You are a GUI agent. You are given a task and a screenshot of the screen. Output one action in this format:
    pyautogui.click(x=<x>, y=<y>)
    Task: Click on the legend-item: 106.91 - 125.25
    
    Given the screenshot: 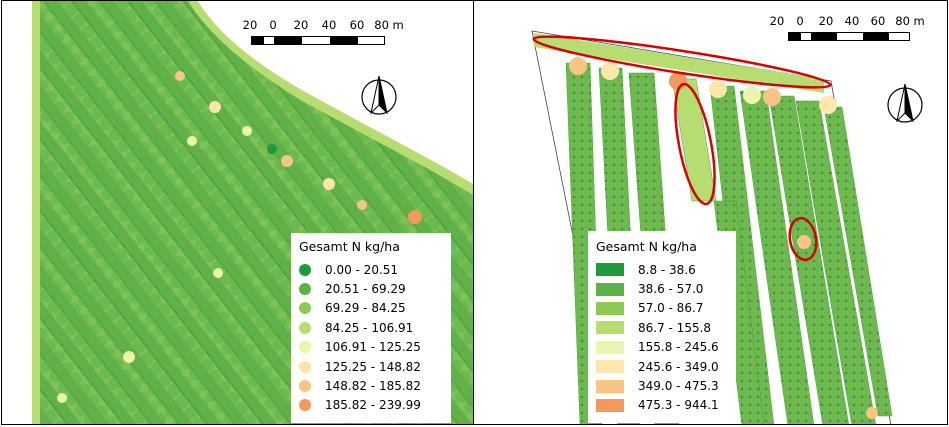 What is the action you would take?
    pyautogui.click(x=375, y=347)
    